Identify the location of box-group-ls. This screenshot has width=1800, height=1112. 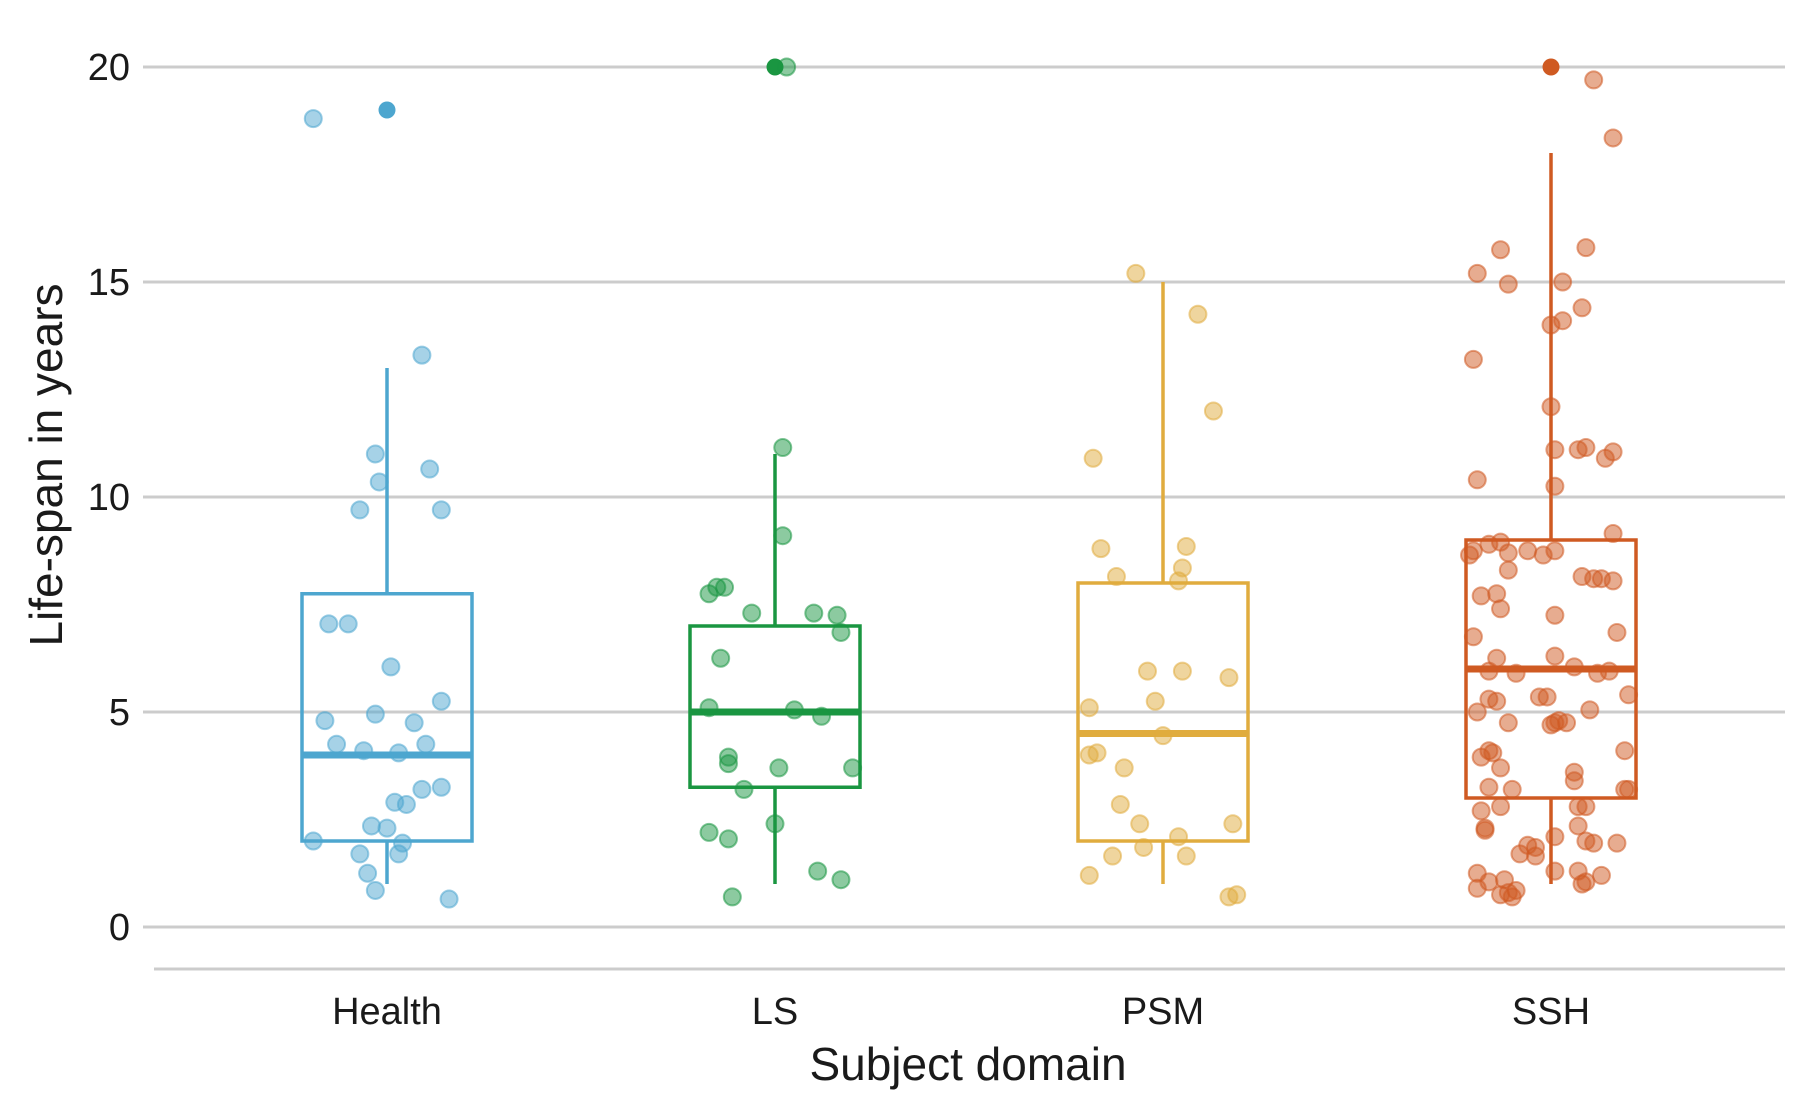
(775, 482).